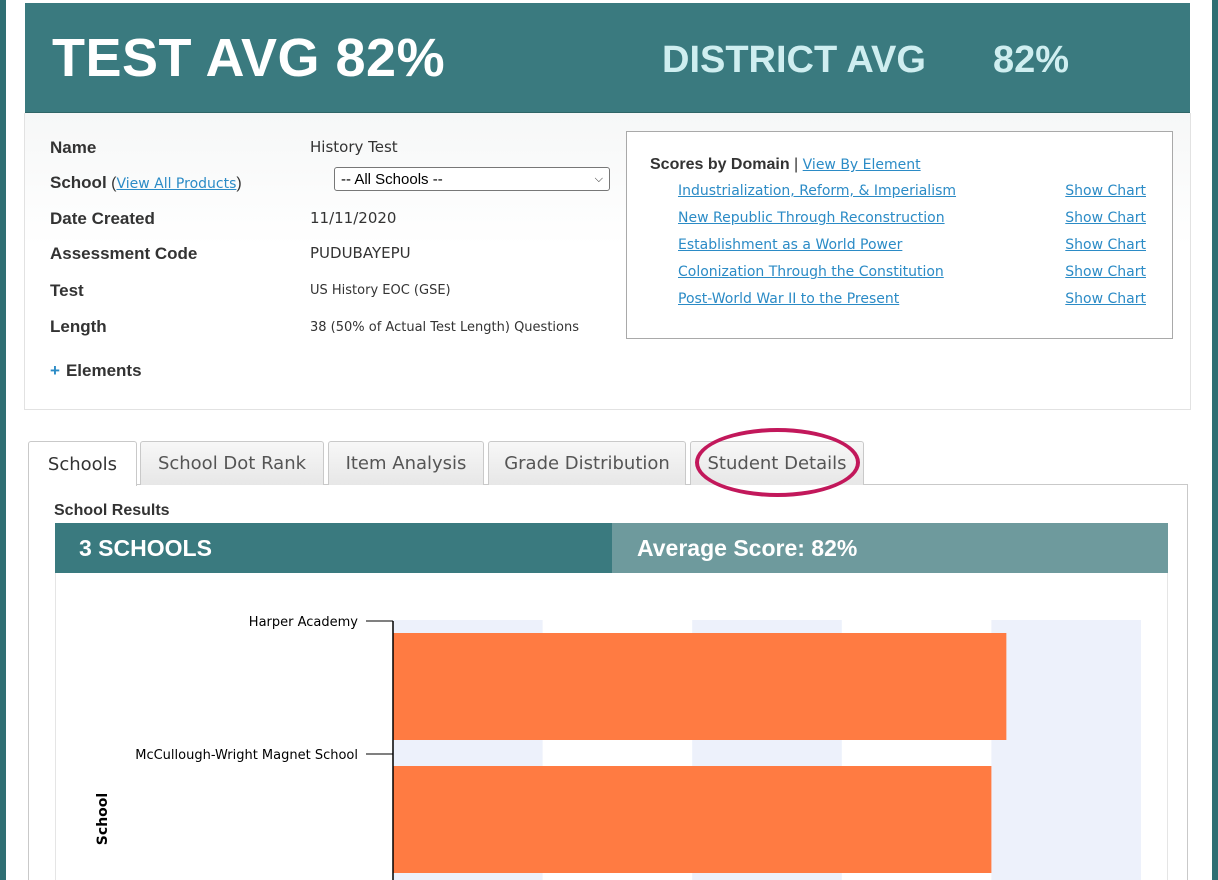 The width and height of the screenshot is (1218, 880). Describe the element at coordinates (392, 179) in the screenshot. I see `school-select-value: -- All Schools --` at that location.